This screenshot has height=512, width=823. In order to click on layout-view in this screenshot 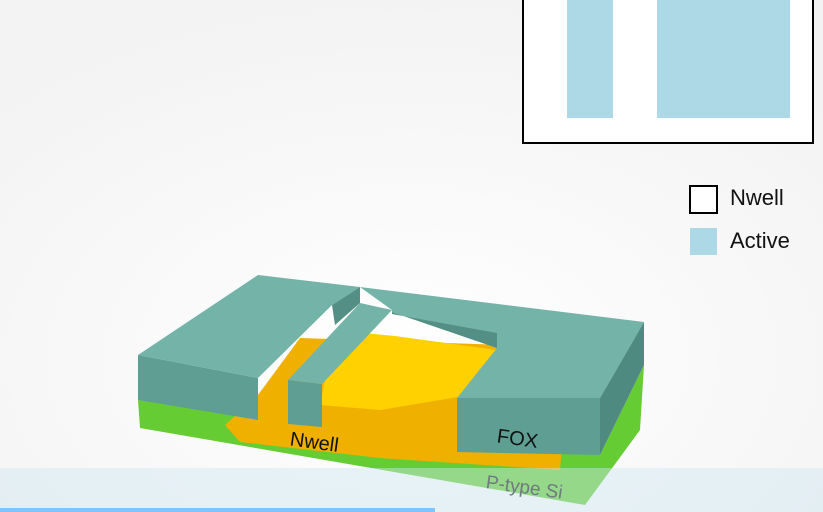, I will do `click(668, 72)`.